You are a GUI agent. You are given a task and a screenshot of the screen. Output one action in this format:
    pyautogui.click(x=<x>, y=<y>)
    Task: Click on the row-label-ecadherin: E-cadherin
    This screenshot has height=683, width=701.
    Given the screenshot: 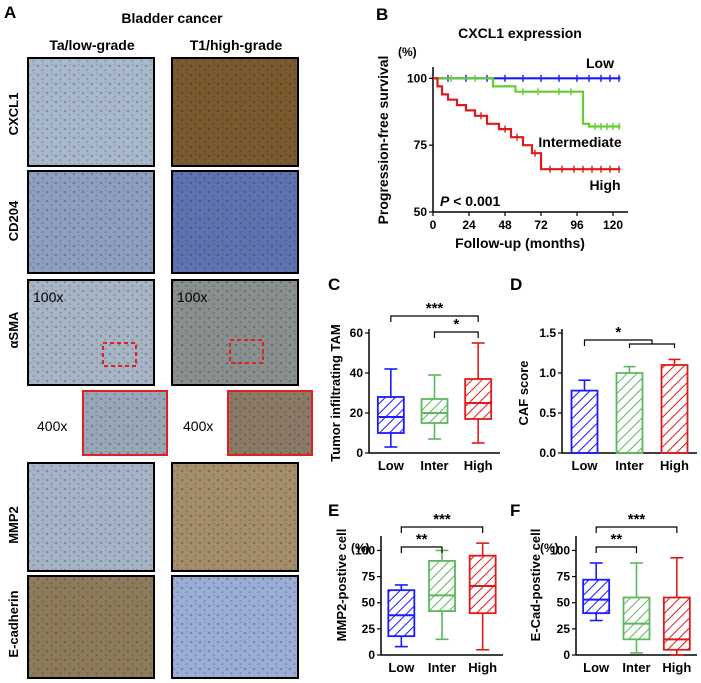 What is the action you would take?
    pyautogui.click(x=13, y=623)
    